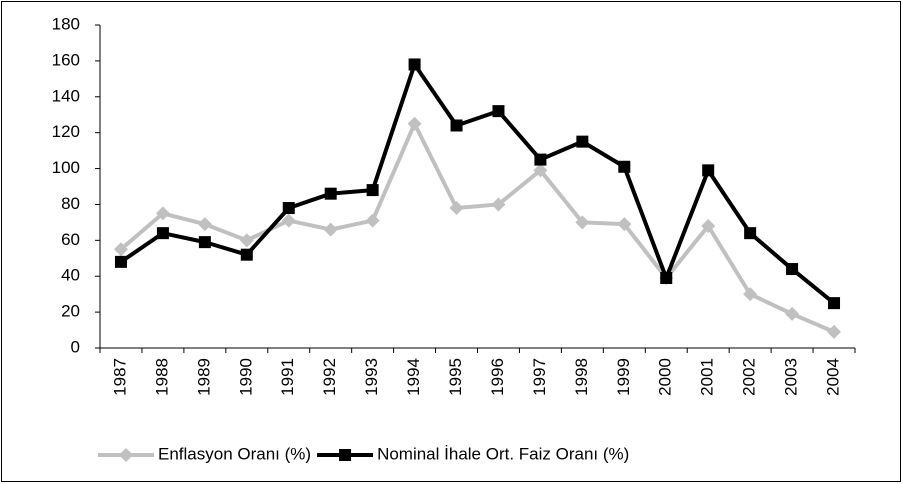 This screenshot has height=484, width=903. Describe the element at coordinates (66, 131) in the screenshot. I see `y-tick-label: 120` at that location.